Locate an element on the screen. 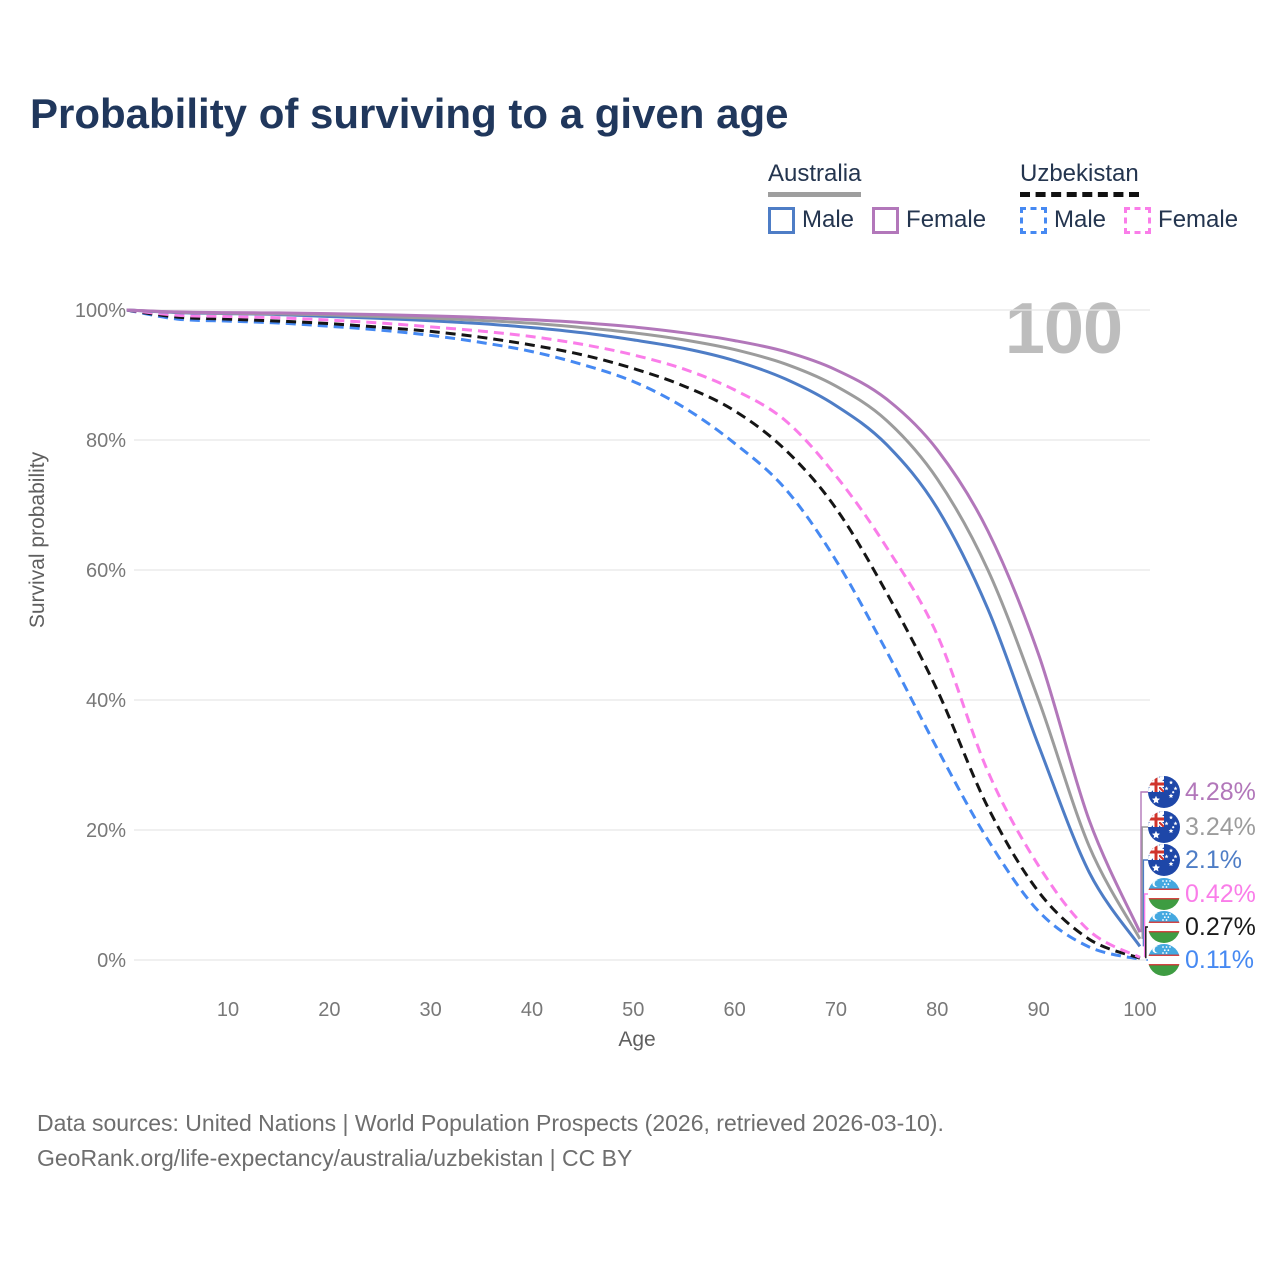 This screenshot has height=1280, width=1280. legend-label-uzbekistan-male: Male is located at coordinates (1080, 219).